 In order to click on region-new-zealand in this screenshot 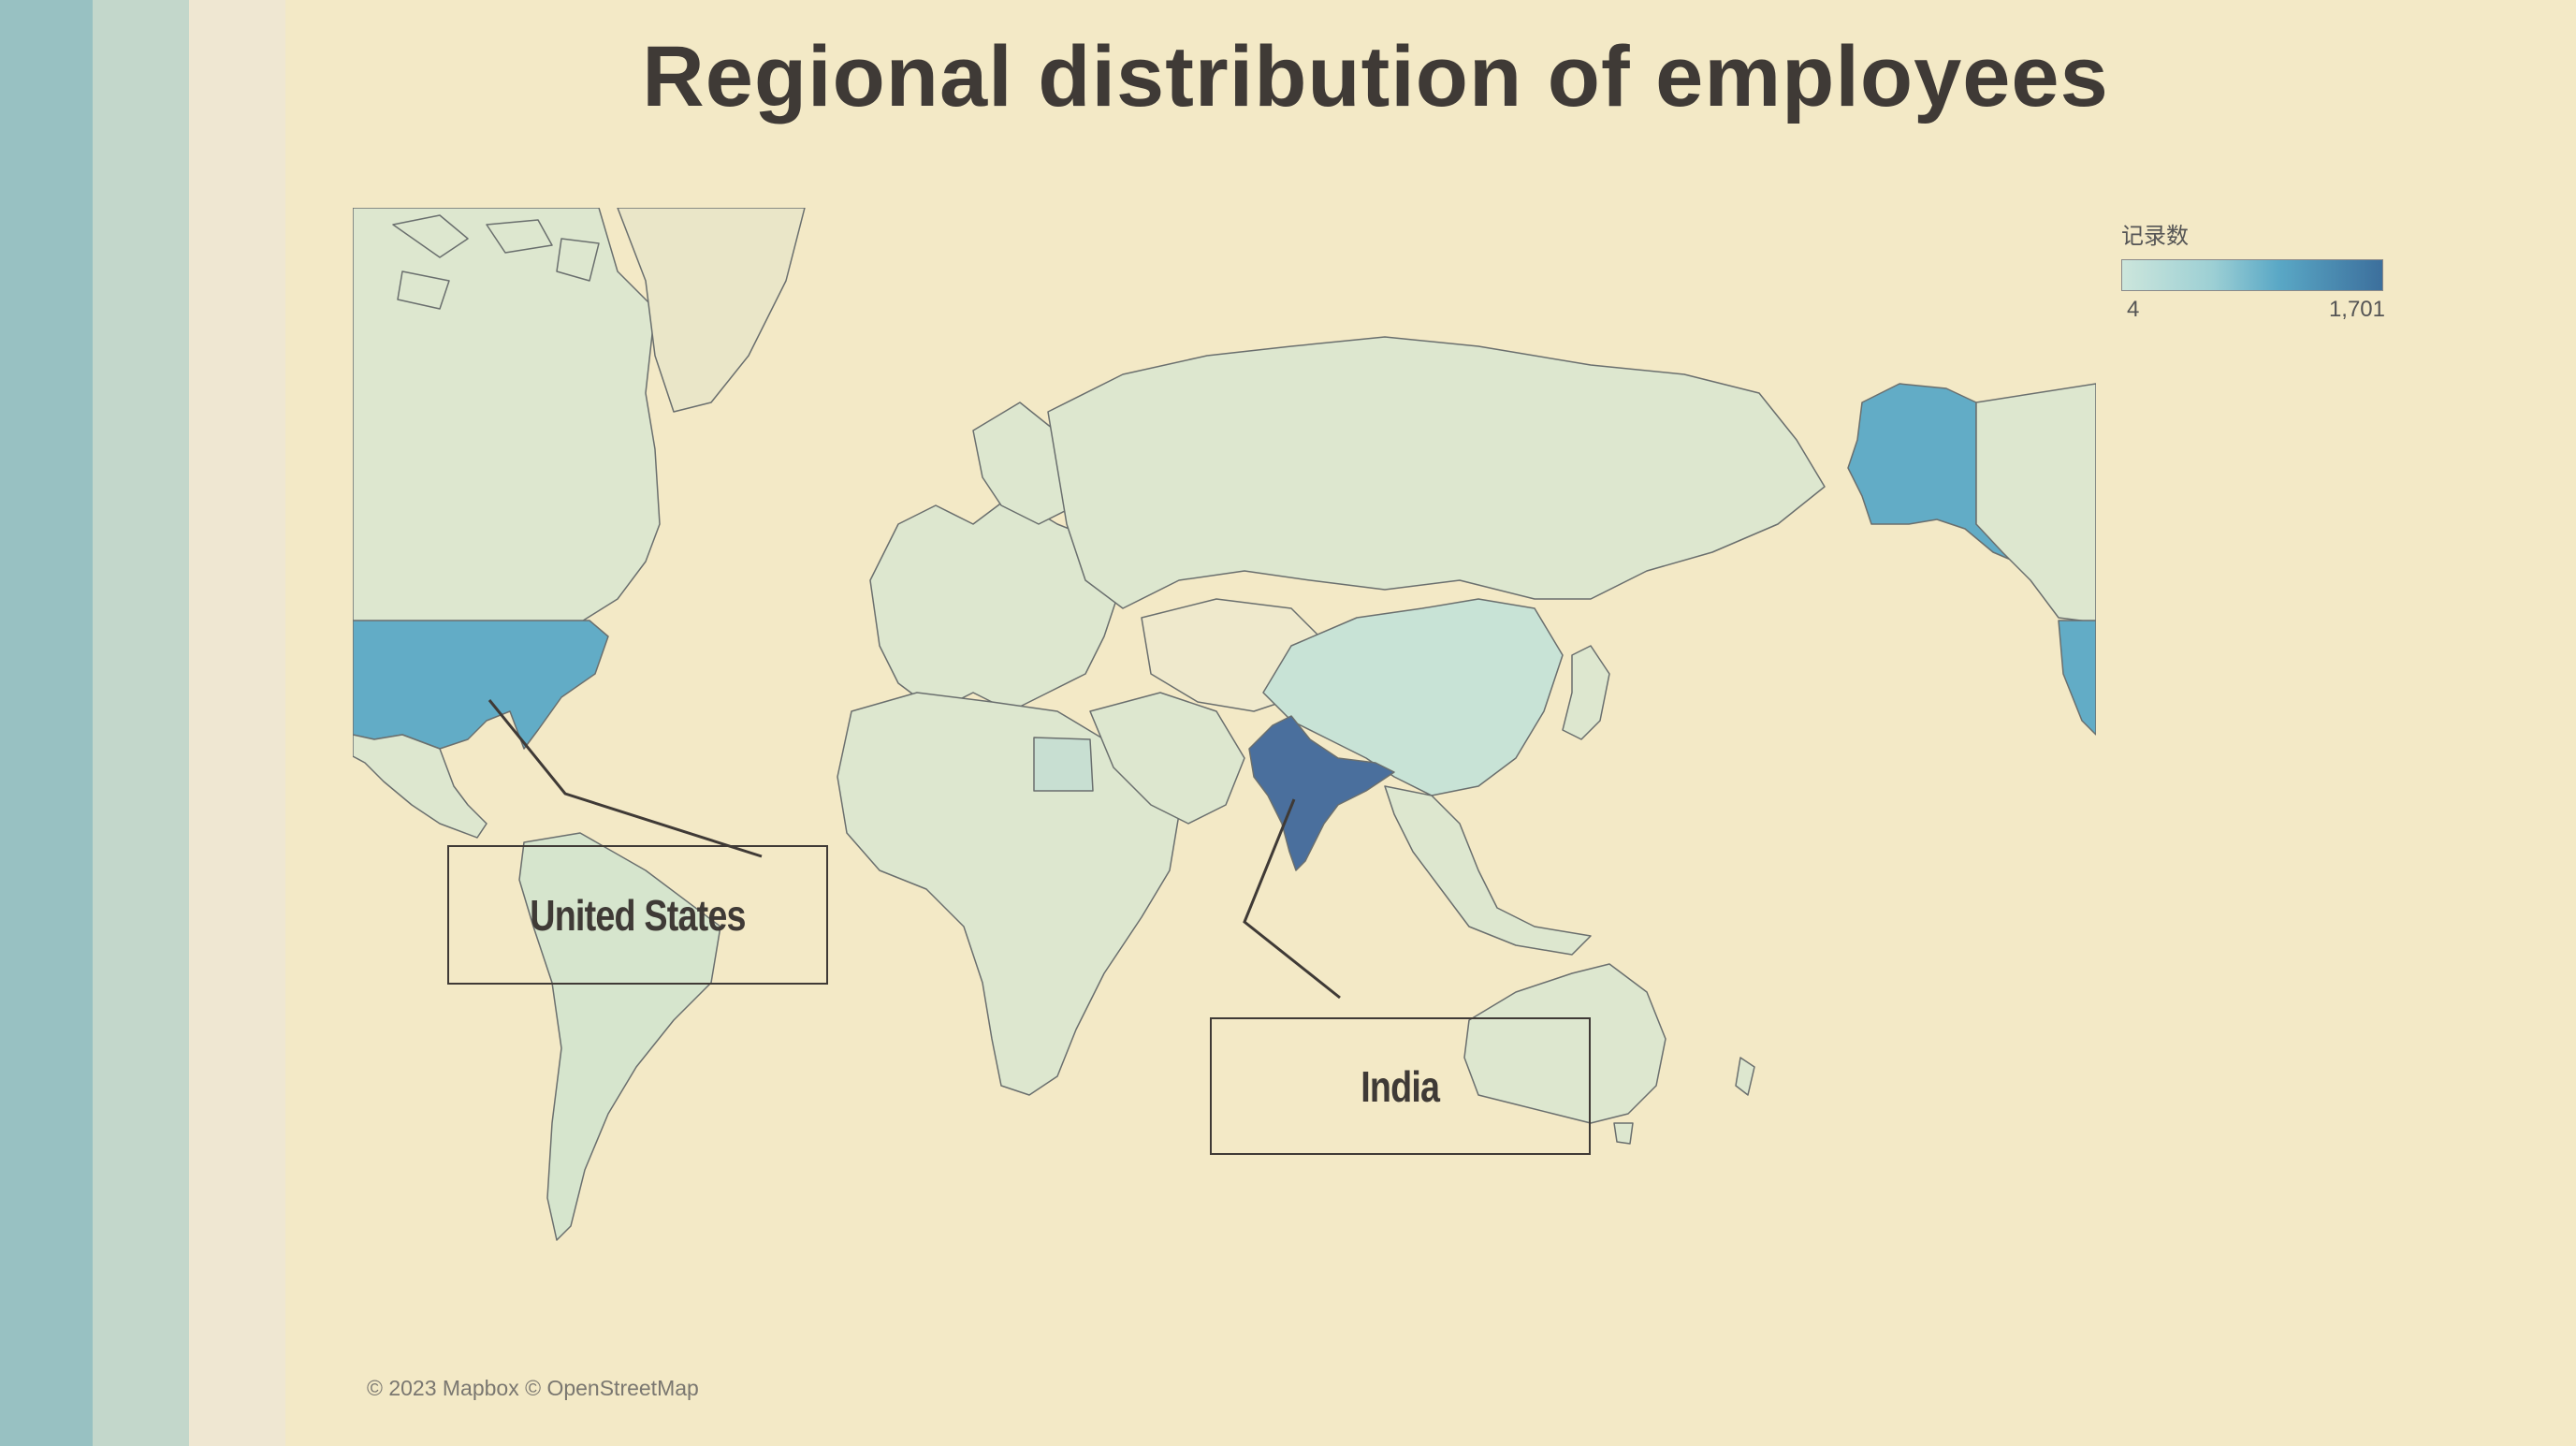, I will do `click(1745, 1076)`.